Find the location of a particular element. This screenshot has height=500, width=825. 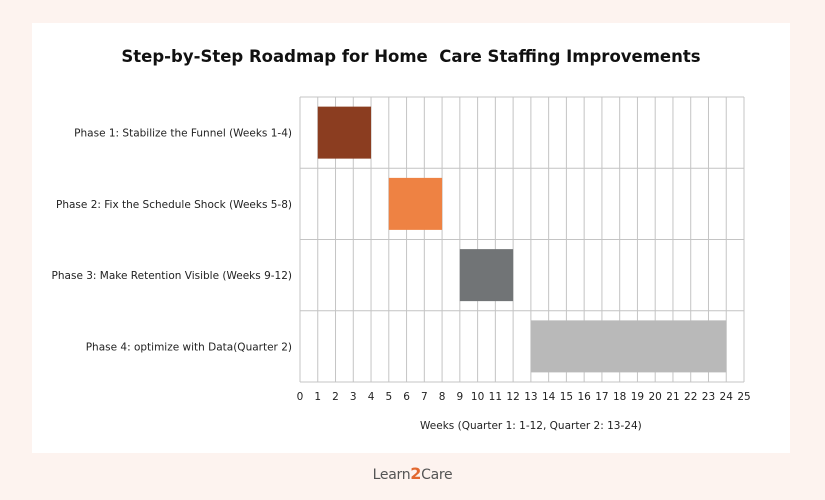

x-tick-label: 0 is located at coordinates (300, 397).